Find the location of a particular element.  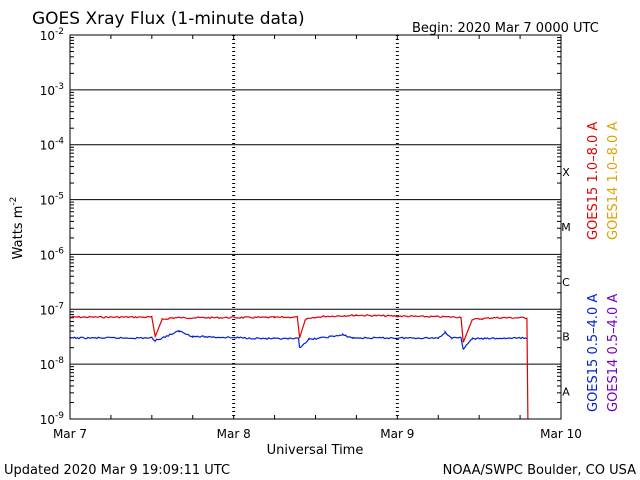

y-tick-label: 10⁻⁸ is located at coordinates (52, 364).